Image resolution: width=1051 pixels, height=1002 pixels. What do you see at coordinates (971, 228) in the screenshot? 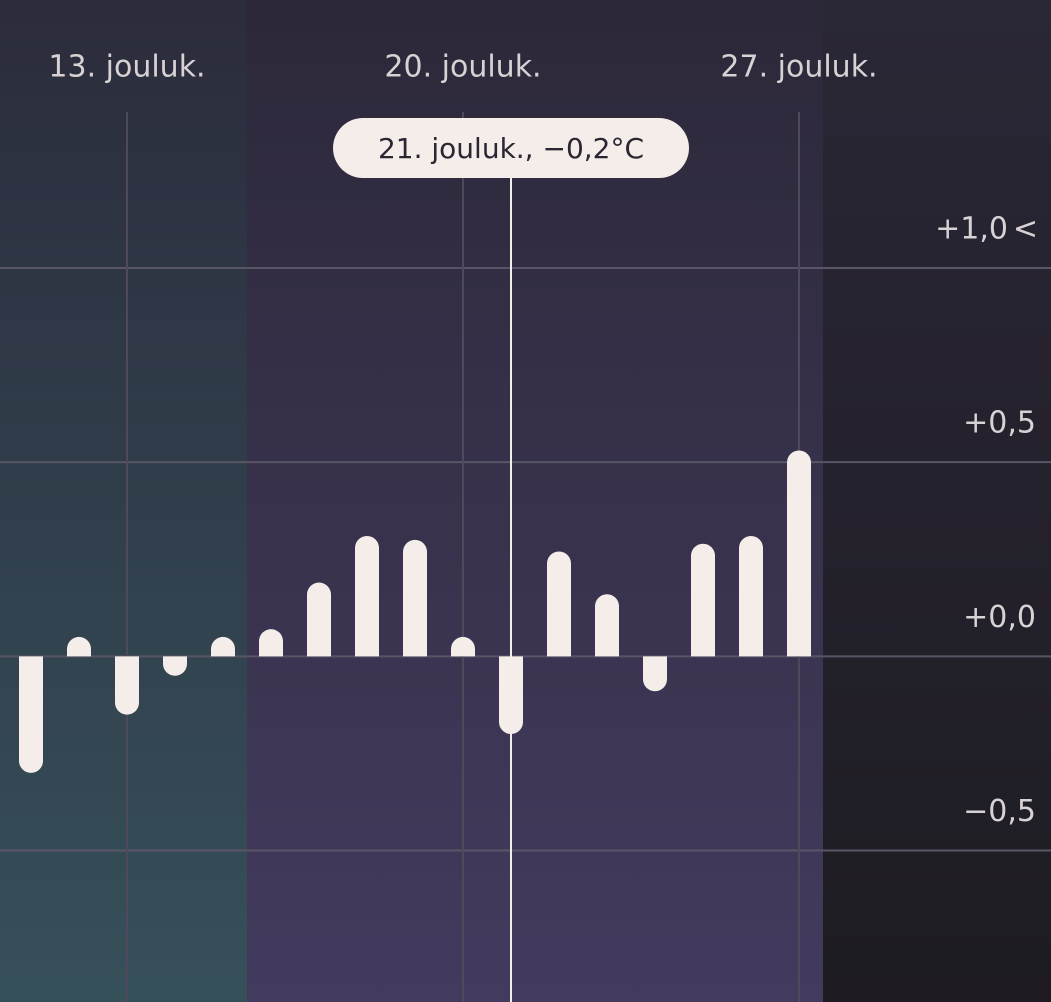
I see `y-tick-label: +1,0` at bounding box center [971, 228].